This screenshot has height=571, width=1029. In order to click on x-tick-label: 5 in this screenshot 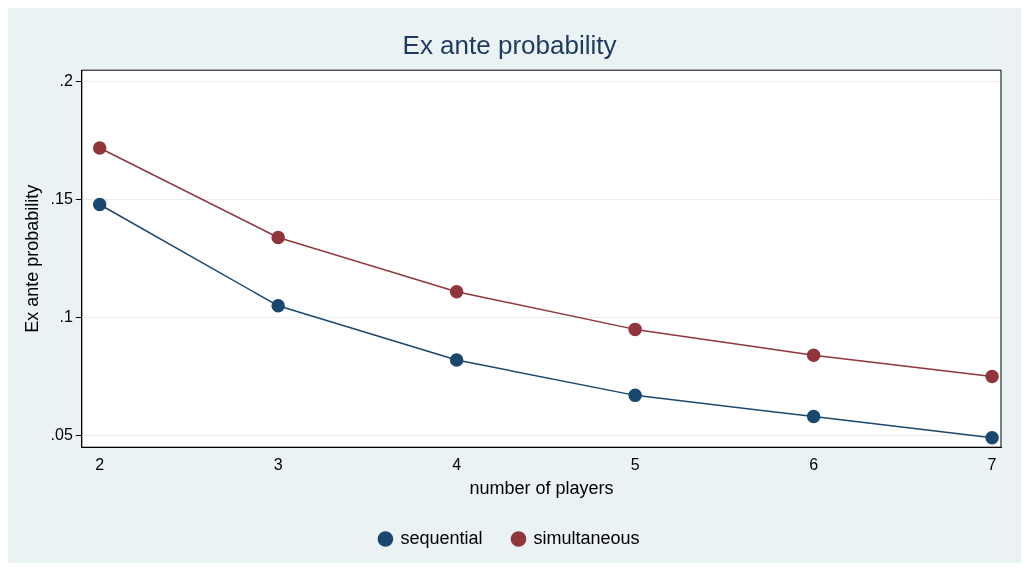, I will do `click(635, 465)`.